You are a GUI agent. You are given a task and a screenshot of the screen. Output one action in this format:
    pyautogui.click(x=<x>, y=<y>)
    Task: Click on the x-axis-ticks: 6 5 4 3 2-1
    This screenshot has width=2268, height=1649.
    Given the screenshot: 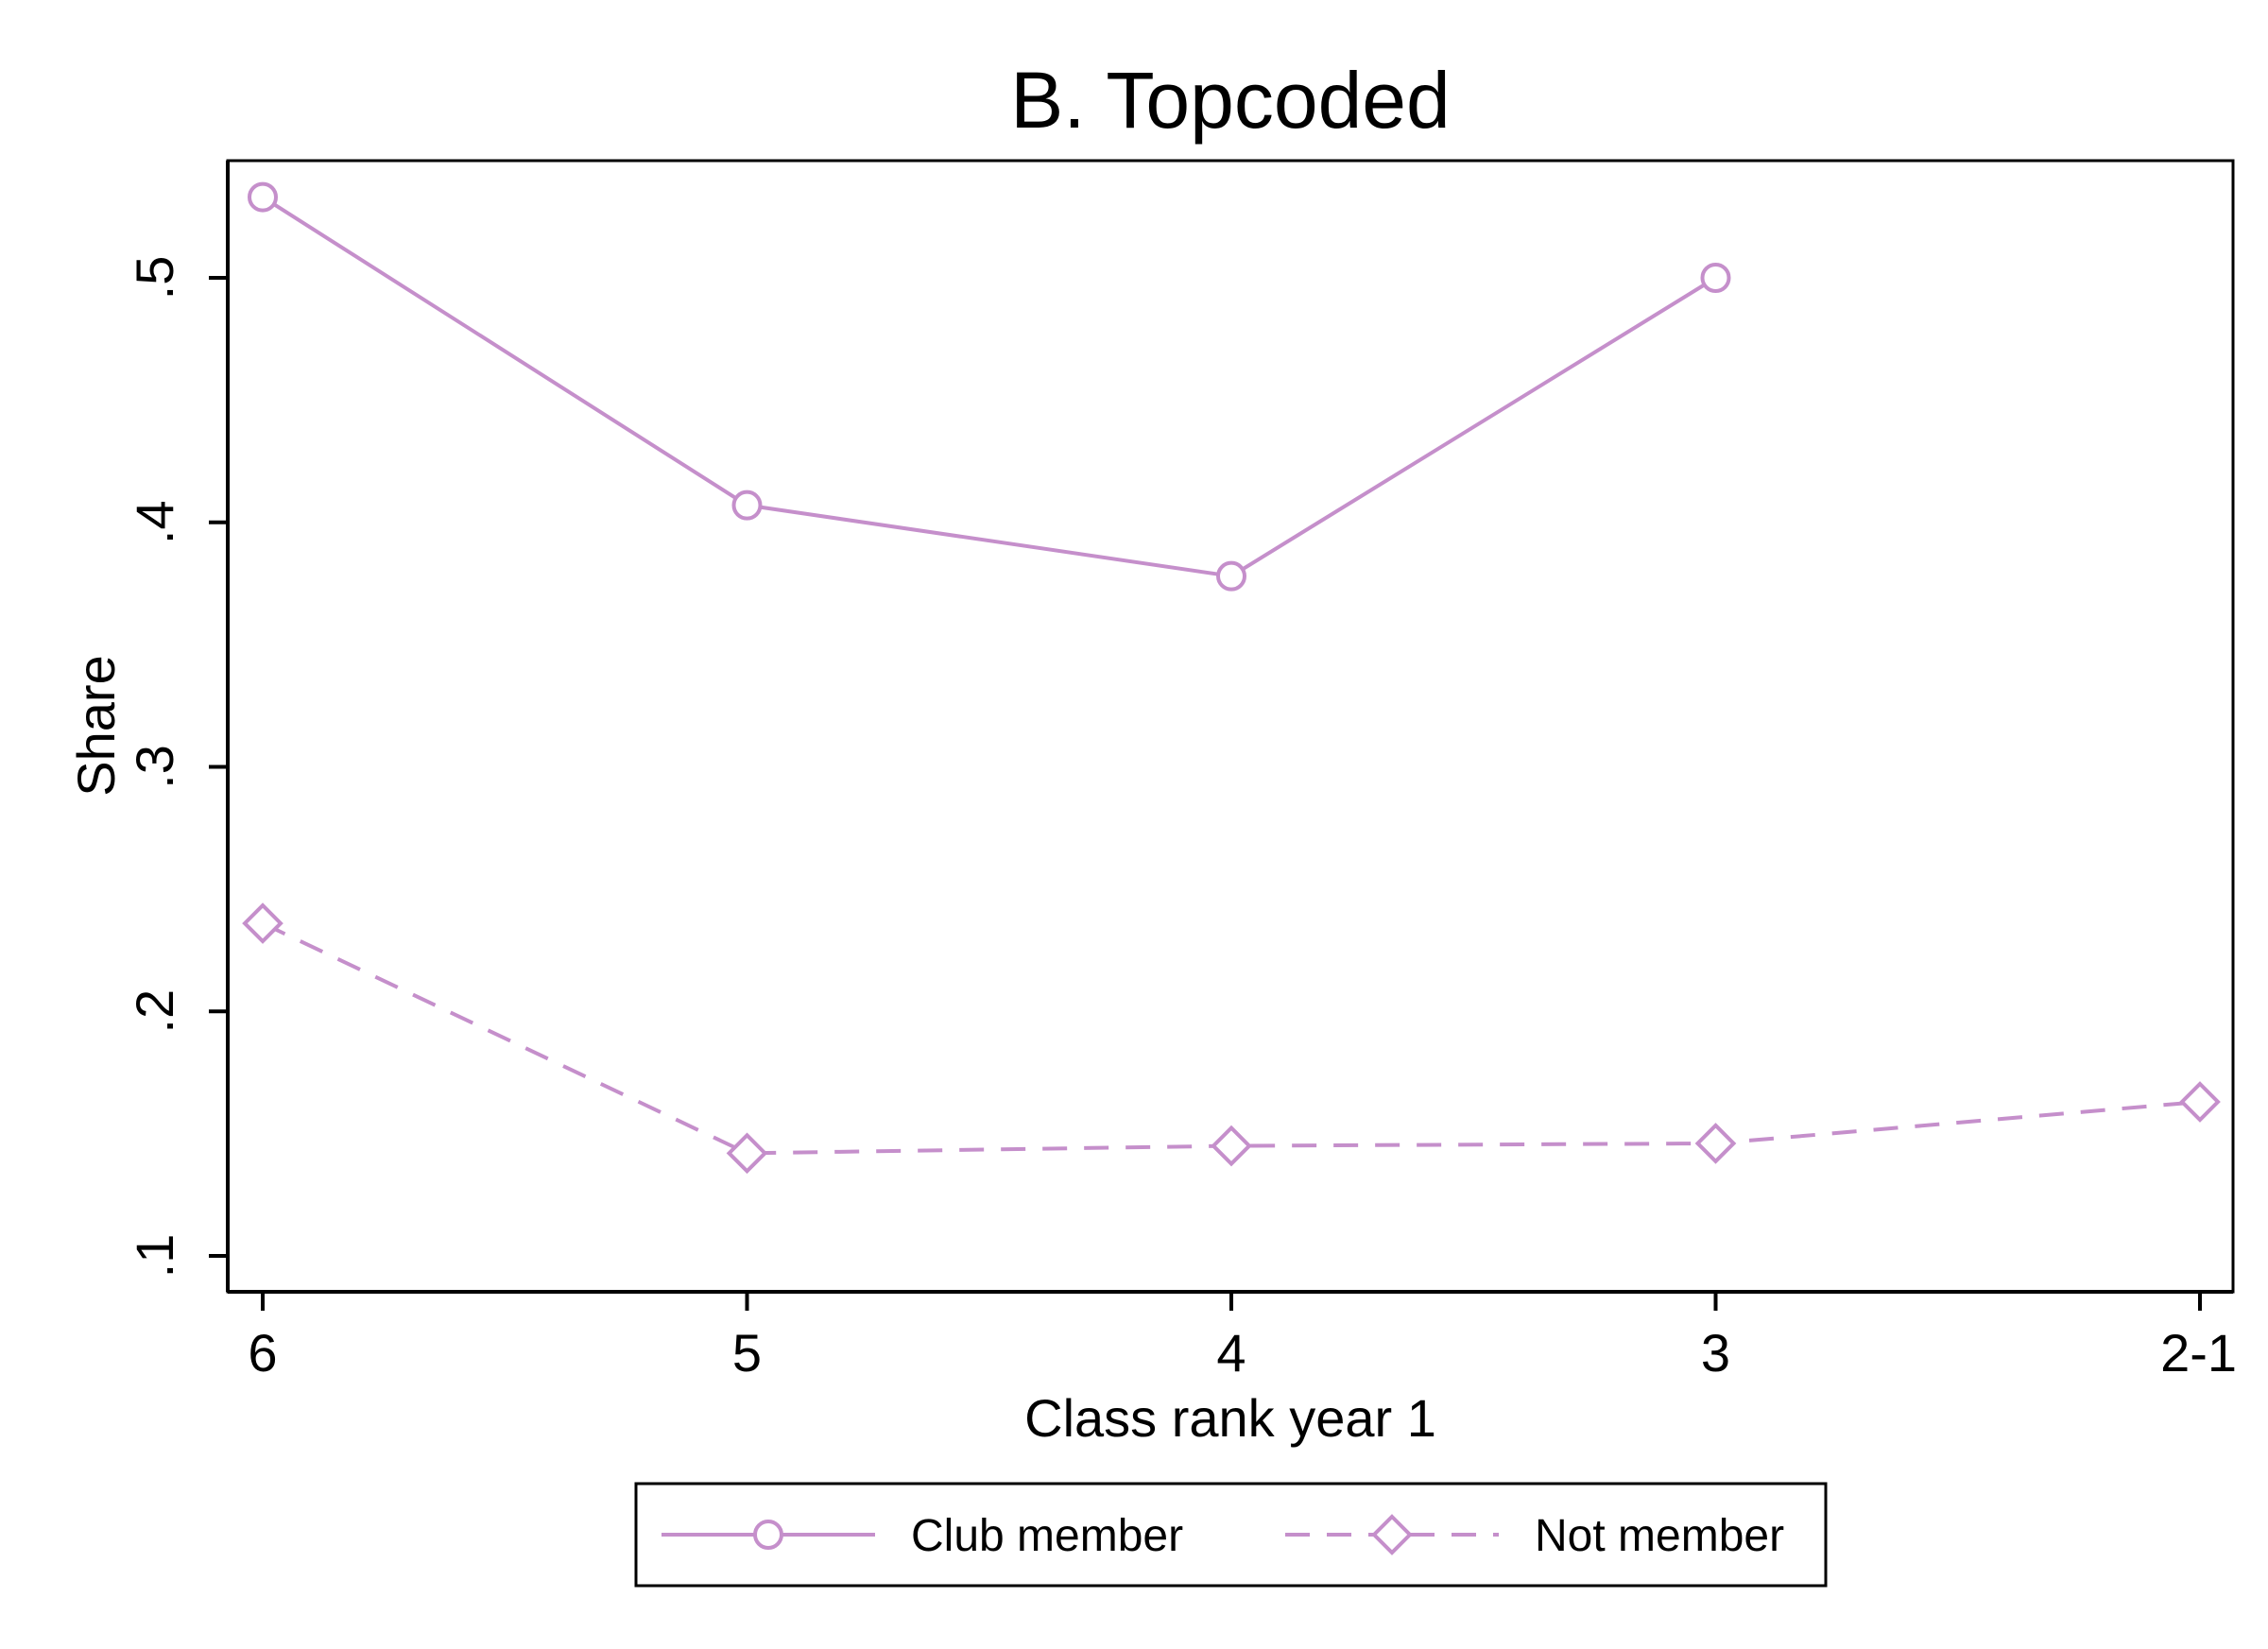 What is the action you would take?
    pyautogui.click(x=1242, y=1337)
    